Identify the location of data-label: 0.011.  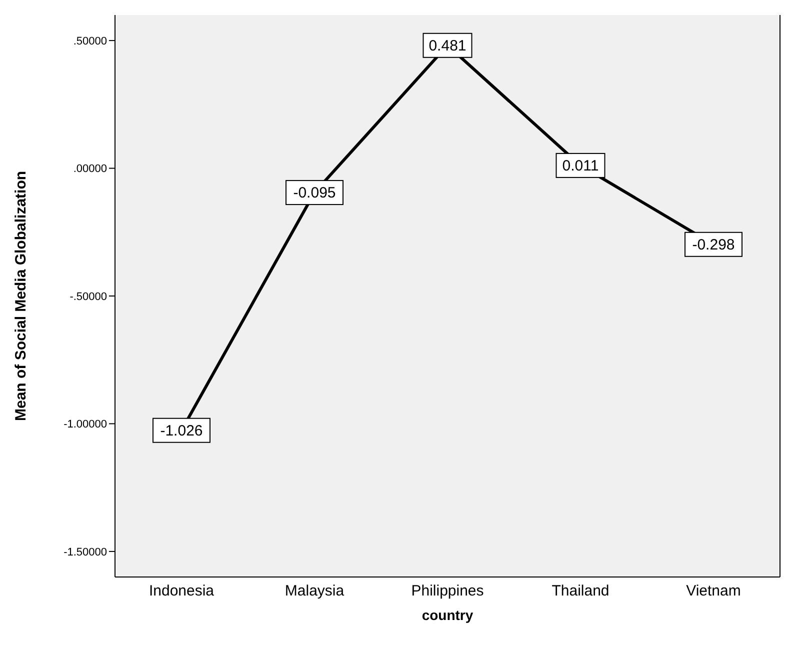
(580, 165).